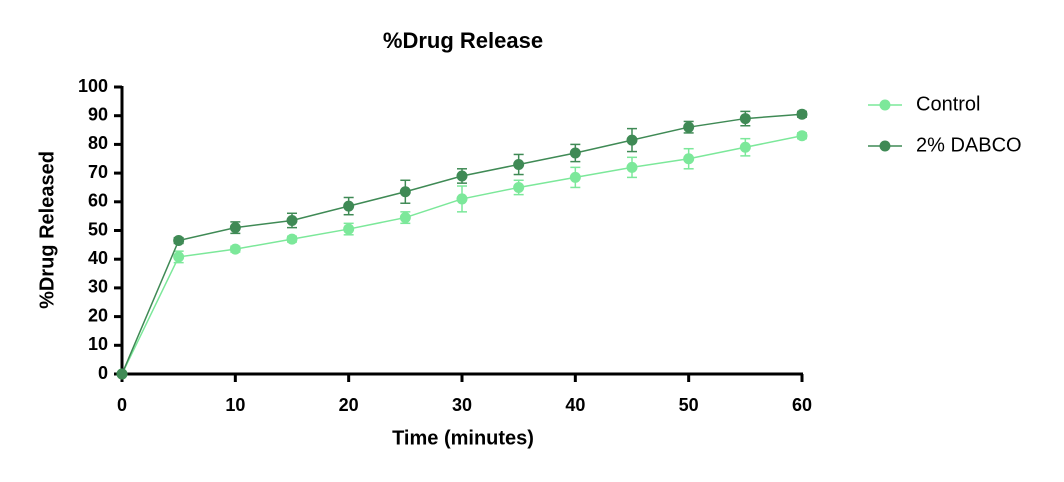  Describe the element at coordinates (98, 143) in the screenshot. I see `y-tick-label: 80` at that location.